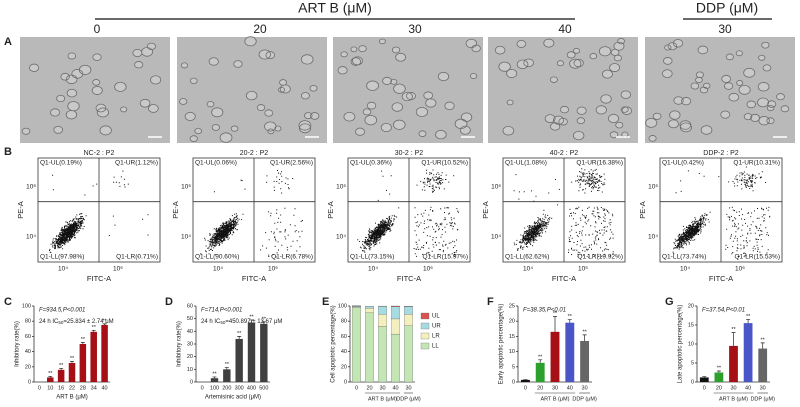  I want to click on x-axis-label: Artemisinic acid (μM), so click(233, 398).